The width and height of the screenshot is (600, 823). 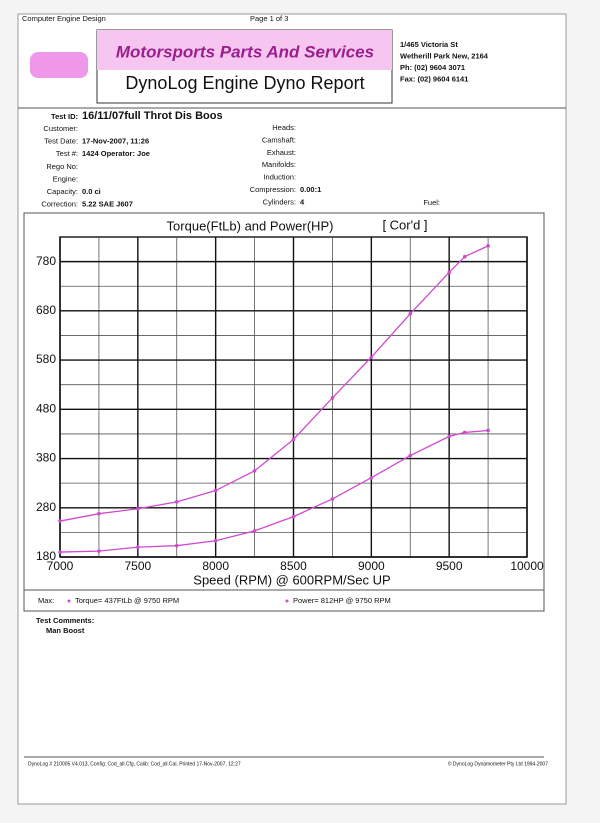 I want to click on y-tick-label: 780, so click(x=46, y=261).